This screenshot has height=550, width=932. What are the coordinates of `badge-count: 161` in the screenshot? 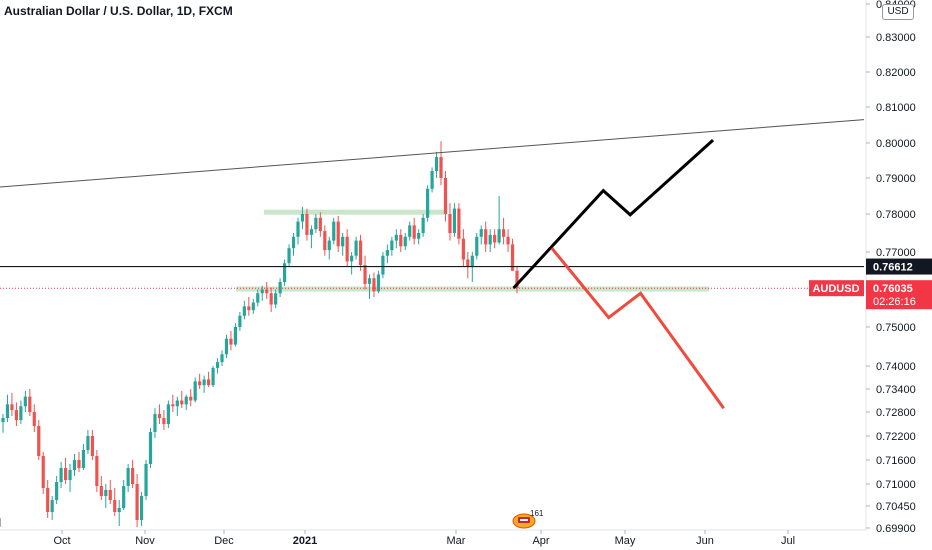 It's located at (537, 513).